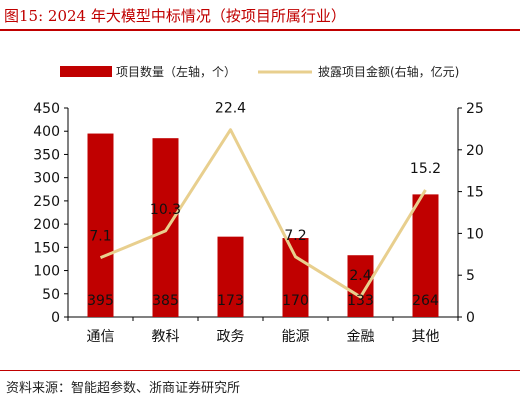 The height and width of the screenshot is (403, 520). What do you see at coordinates (425, 169) in the screenshot?
I see `line-value-label: 15.2` at bounding box center [425, 169].